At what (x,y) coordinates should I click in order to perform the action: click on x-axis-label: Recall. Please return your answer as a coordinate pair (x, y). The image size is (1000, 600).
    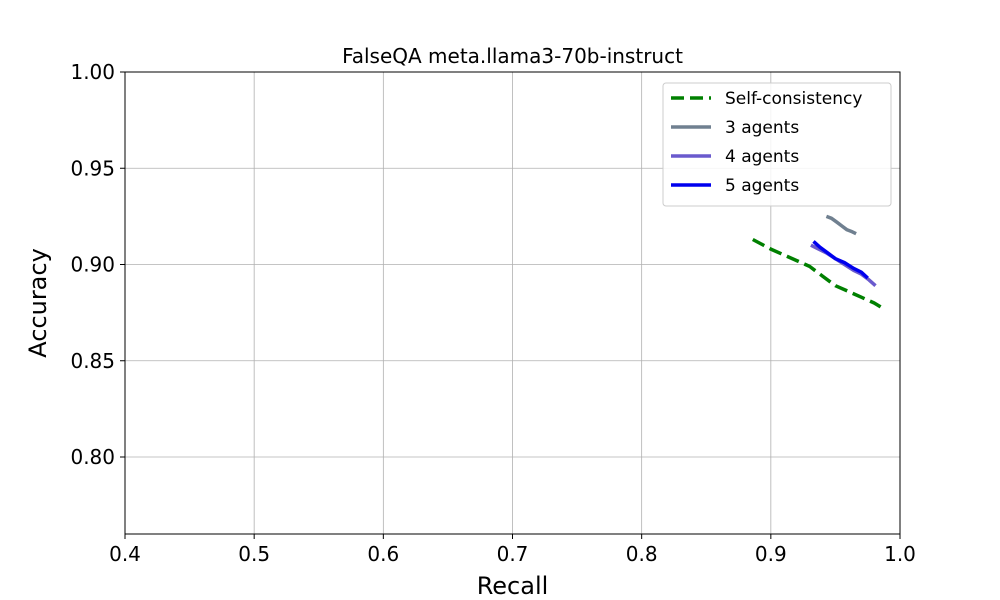
    Looking at the image, I should click on (513, 586).